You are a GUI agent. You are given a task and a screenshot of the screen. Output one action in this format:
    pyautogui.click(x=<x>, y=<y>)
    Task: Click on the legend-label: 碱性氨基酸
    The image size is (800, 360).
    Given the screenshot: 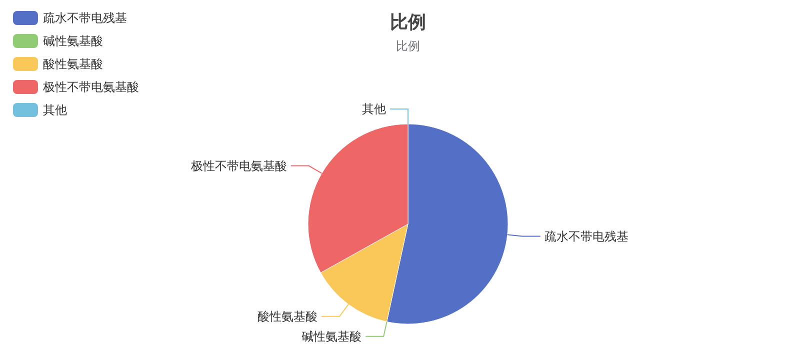 What is the action you would take?
    pyautogui.click(x=73, y=41)
    